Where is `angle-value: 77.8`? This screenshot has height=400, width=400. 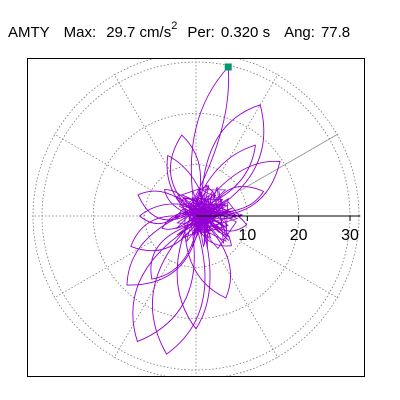 angle-value: 77.8 is located at coordinates (335, 32).